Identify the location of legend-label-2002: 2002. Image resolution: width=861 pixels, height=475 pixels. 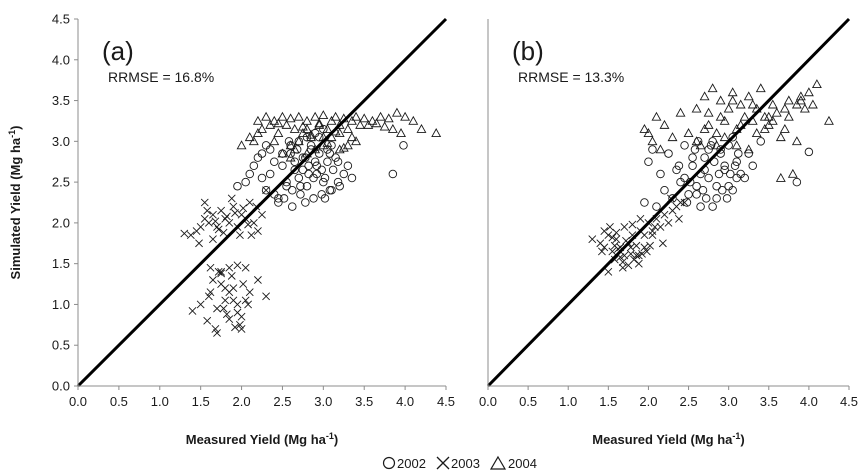
(411, 463).